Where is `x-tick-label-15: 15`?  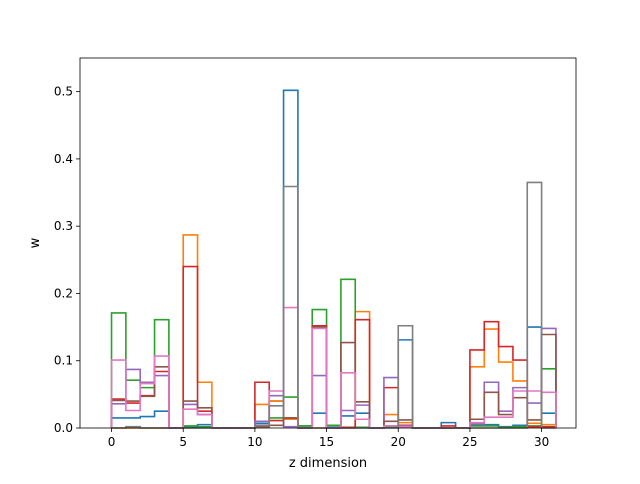 x-tick-label-15: 15 is located at coordinates (326, 442).